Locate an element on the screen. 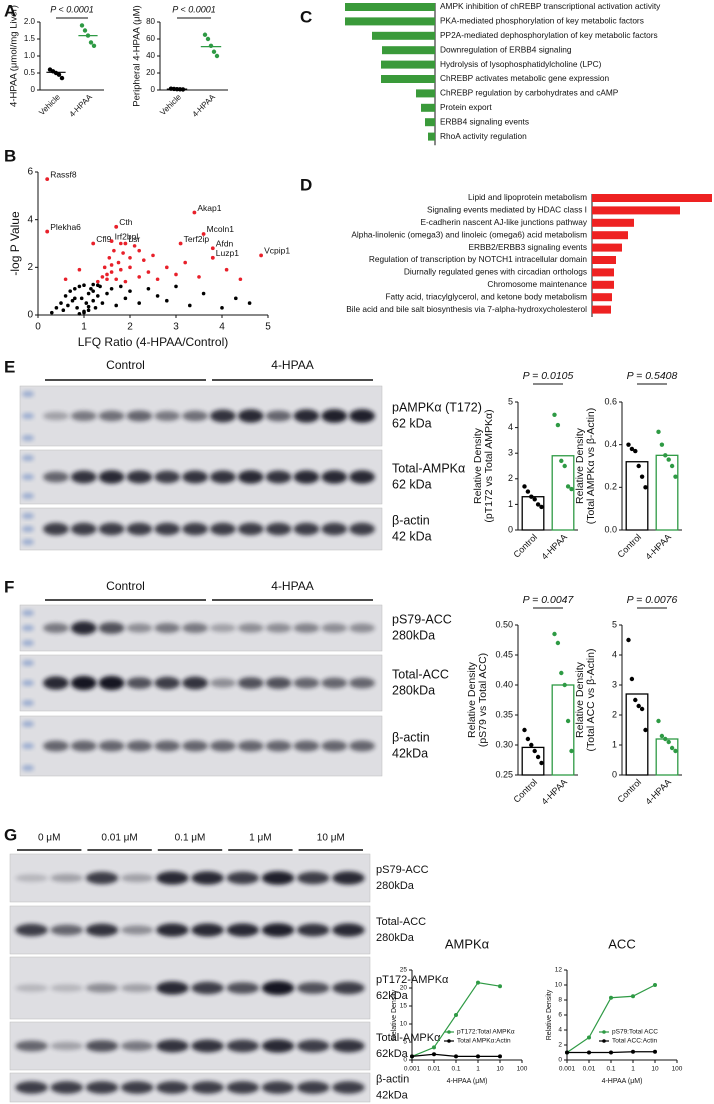  protein-label: pT172-AMPKα is located at coordinates (412, 980).